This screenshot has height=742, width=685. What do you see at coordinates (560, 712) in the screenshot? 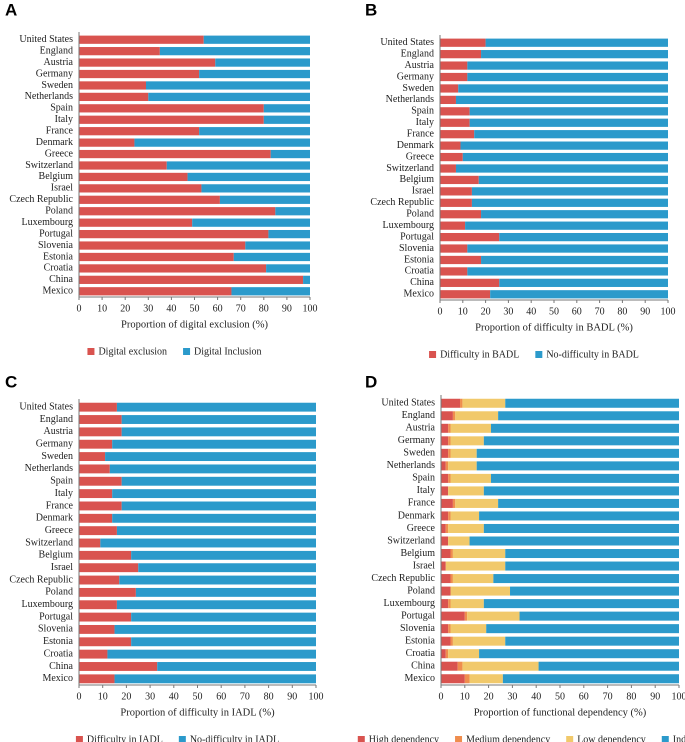
I see `x-axis-title: Proportion of functional dependency (%)` at bounding box center [560, 712].